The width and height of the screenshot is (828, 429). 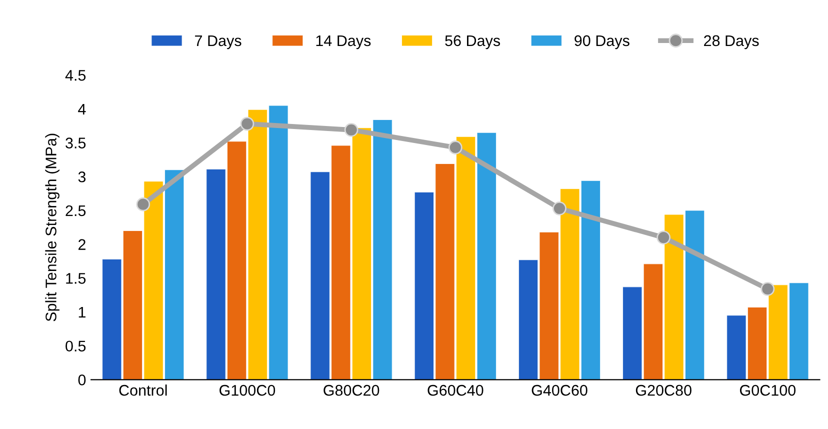 I want to click on x-tick-label: G40C60, so click(x=560, y=390).